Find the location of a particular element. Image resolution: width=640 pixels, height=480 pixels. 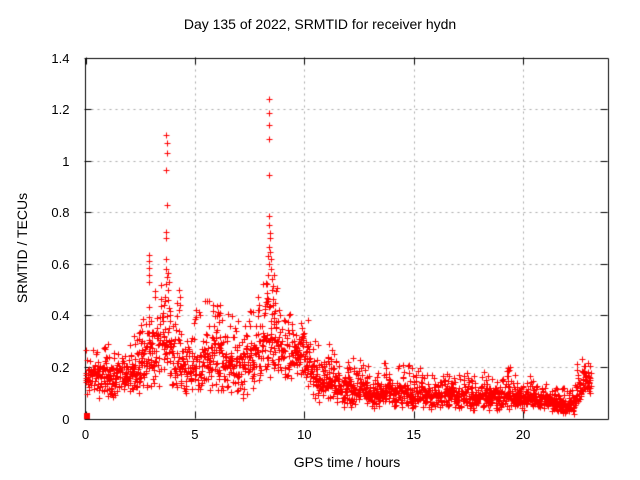

y-tick-label: 0.4 is located at coordinates (60, 316).